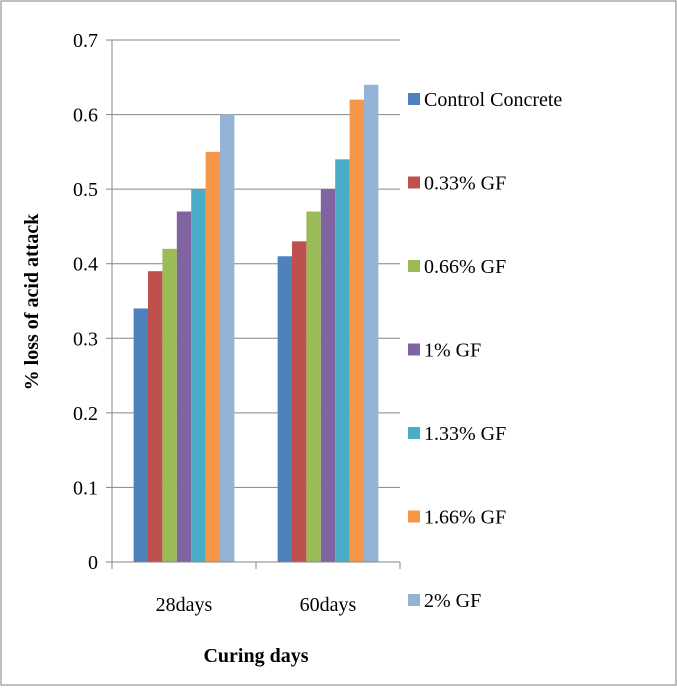 This screenshot has width=677, height=691. I want to click on x-tick-label: 28days, so click(184, 605).